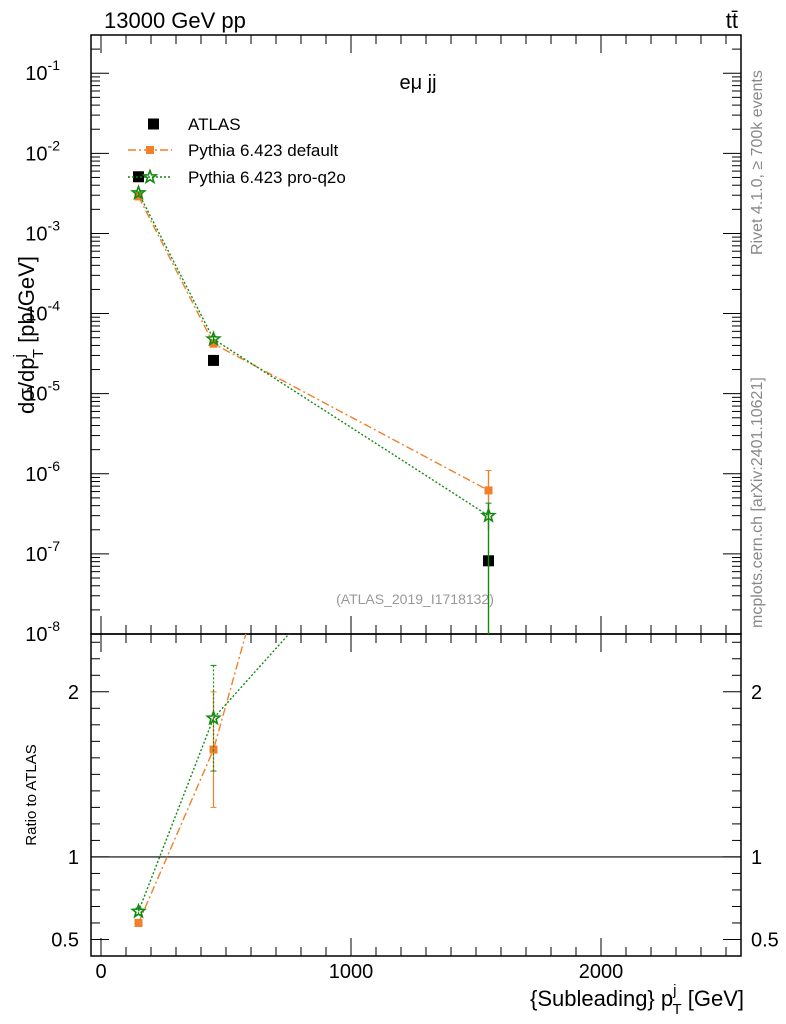 This screenshot has height=1024, width=786. What do you see at coordinates (313, 344) in the screenshot?
I see `series-line-default` at bounding box center [313, 344].